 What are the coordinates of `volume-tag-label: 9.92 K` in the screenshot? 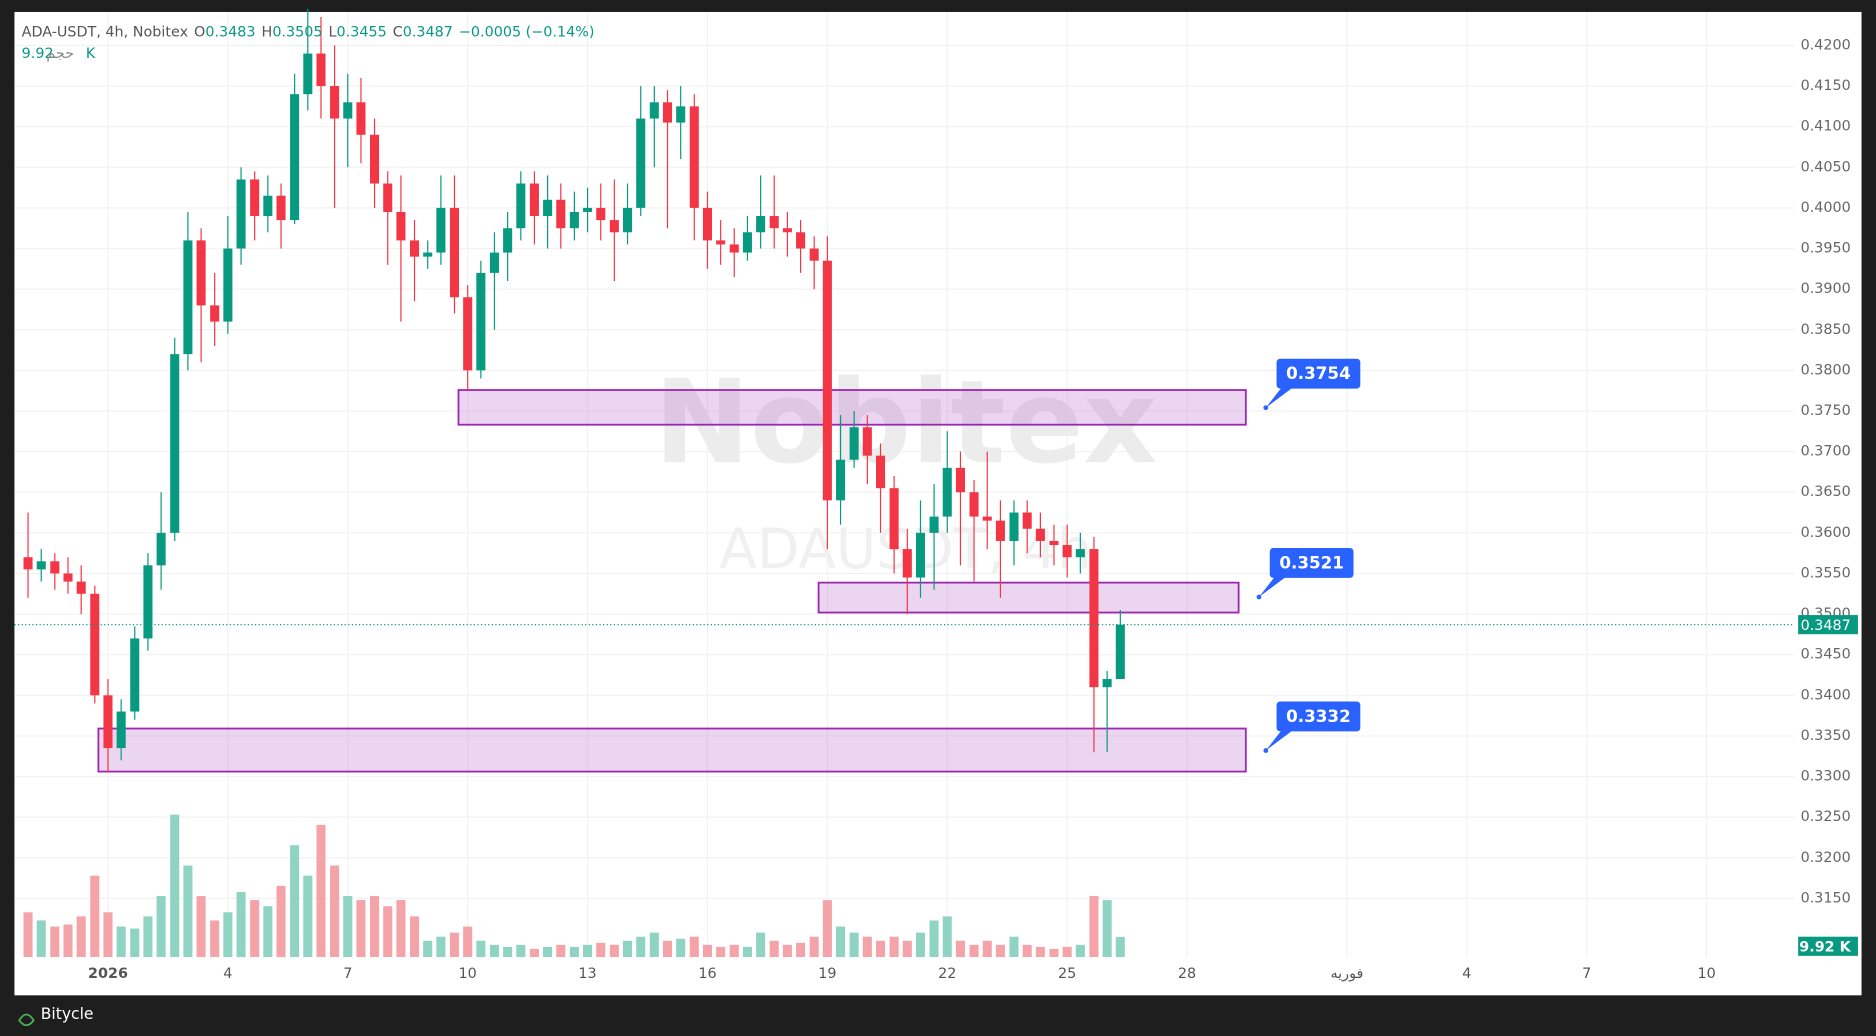 It's located at (1825, 947).